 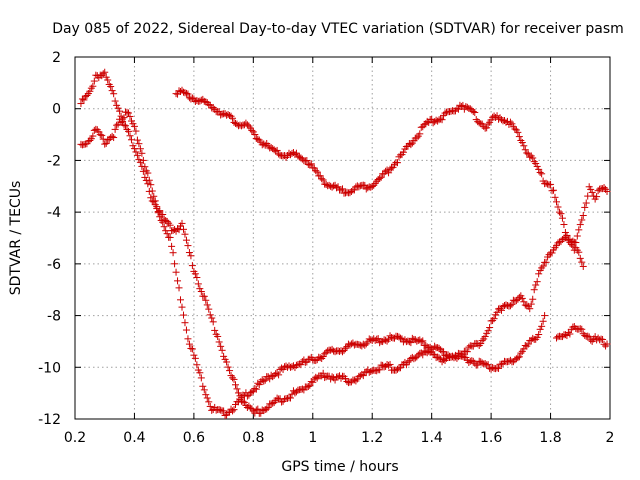 I want to click on y-tick-label: -10, so click(x=49, y=368).